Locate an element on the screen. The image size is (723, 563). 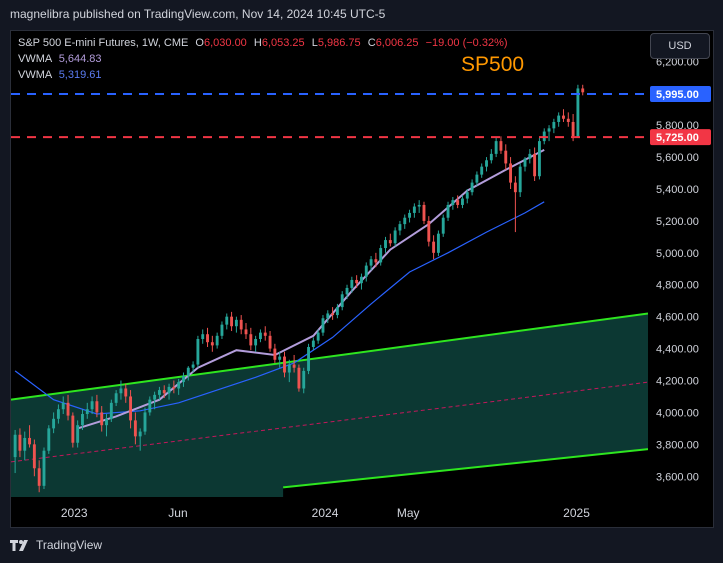
y-tick-label: 4,200.00 is located at coordinates (677, 382).